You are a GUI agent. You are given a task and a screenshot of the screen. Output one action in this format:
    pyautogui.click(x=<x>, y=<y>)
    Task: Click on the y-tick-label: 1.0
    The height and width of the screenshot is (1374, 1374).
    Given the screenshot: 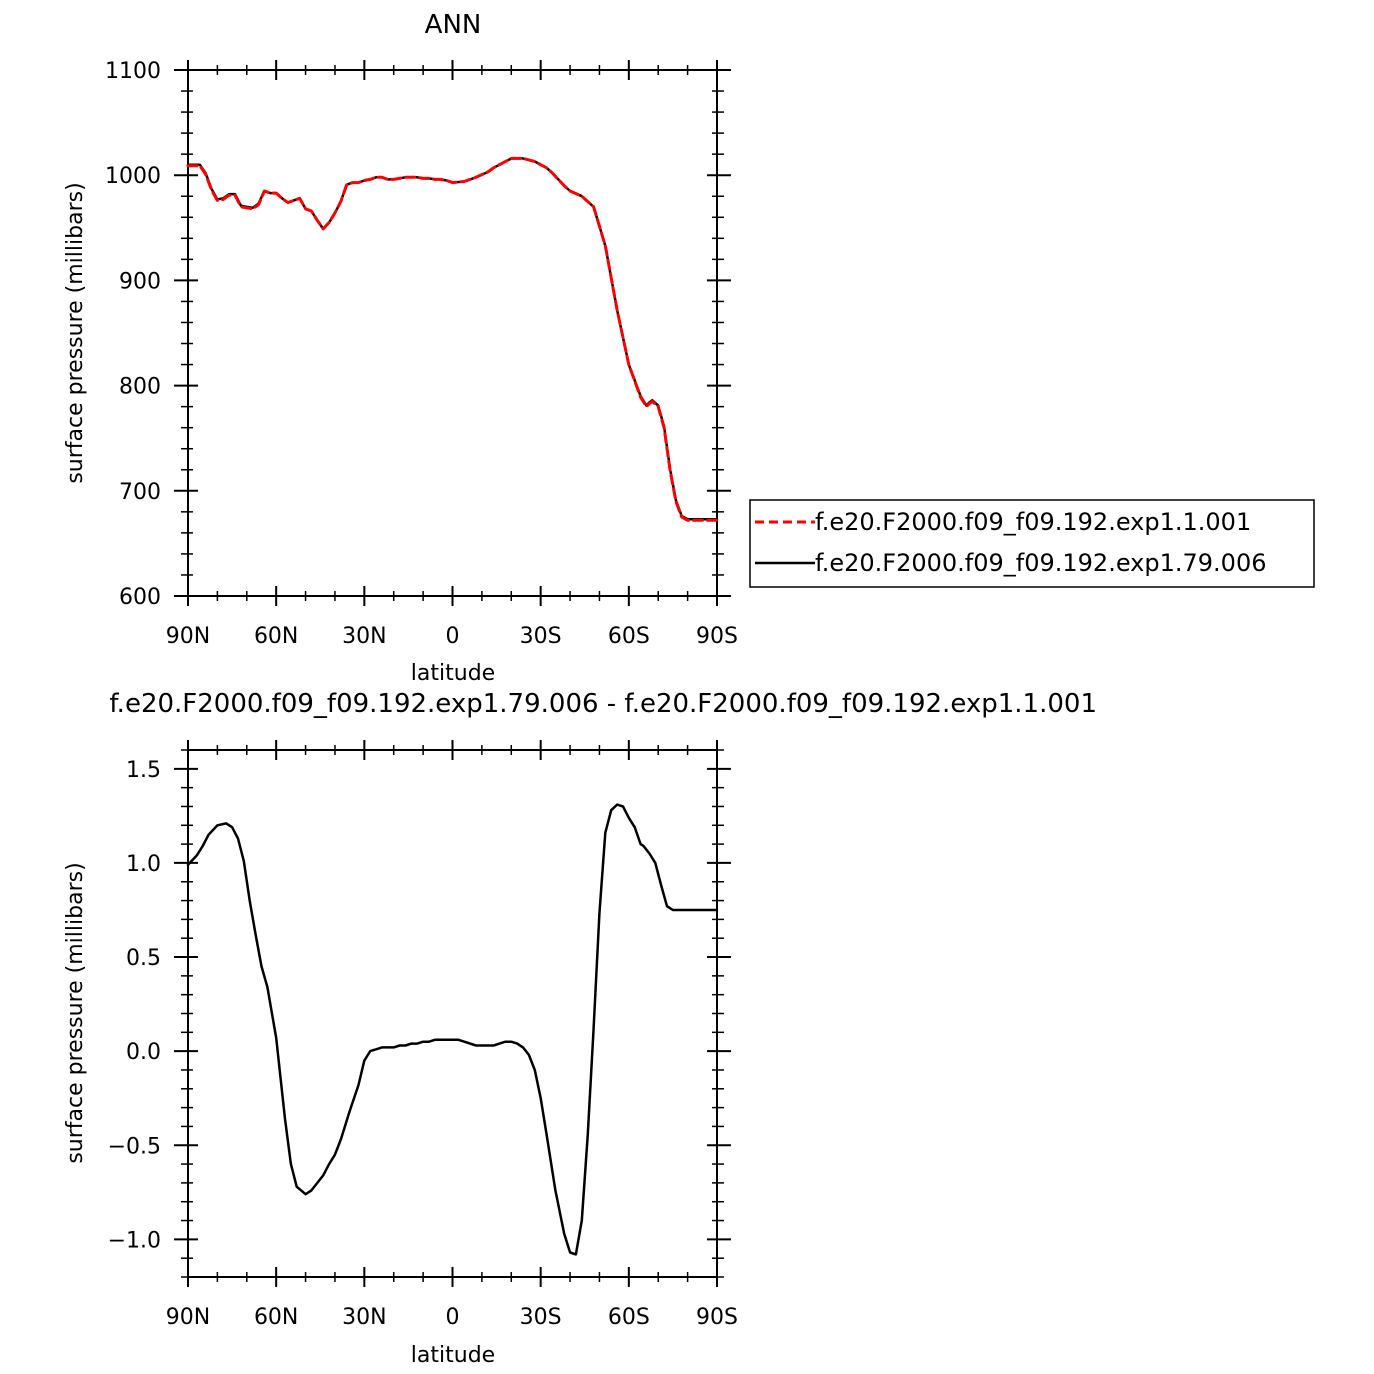 What is the action you would take?
    pyautogui.click(x=143, y=864)
    